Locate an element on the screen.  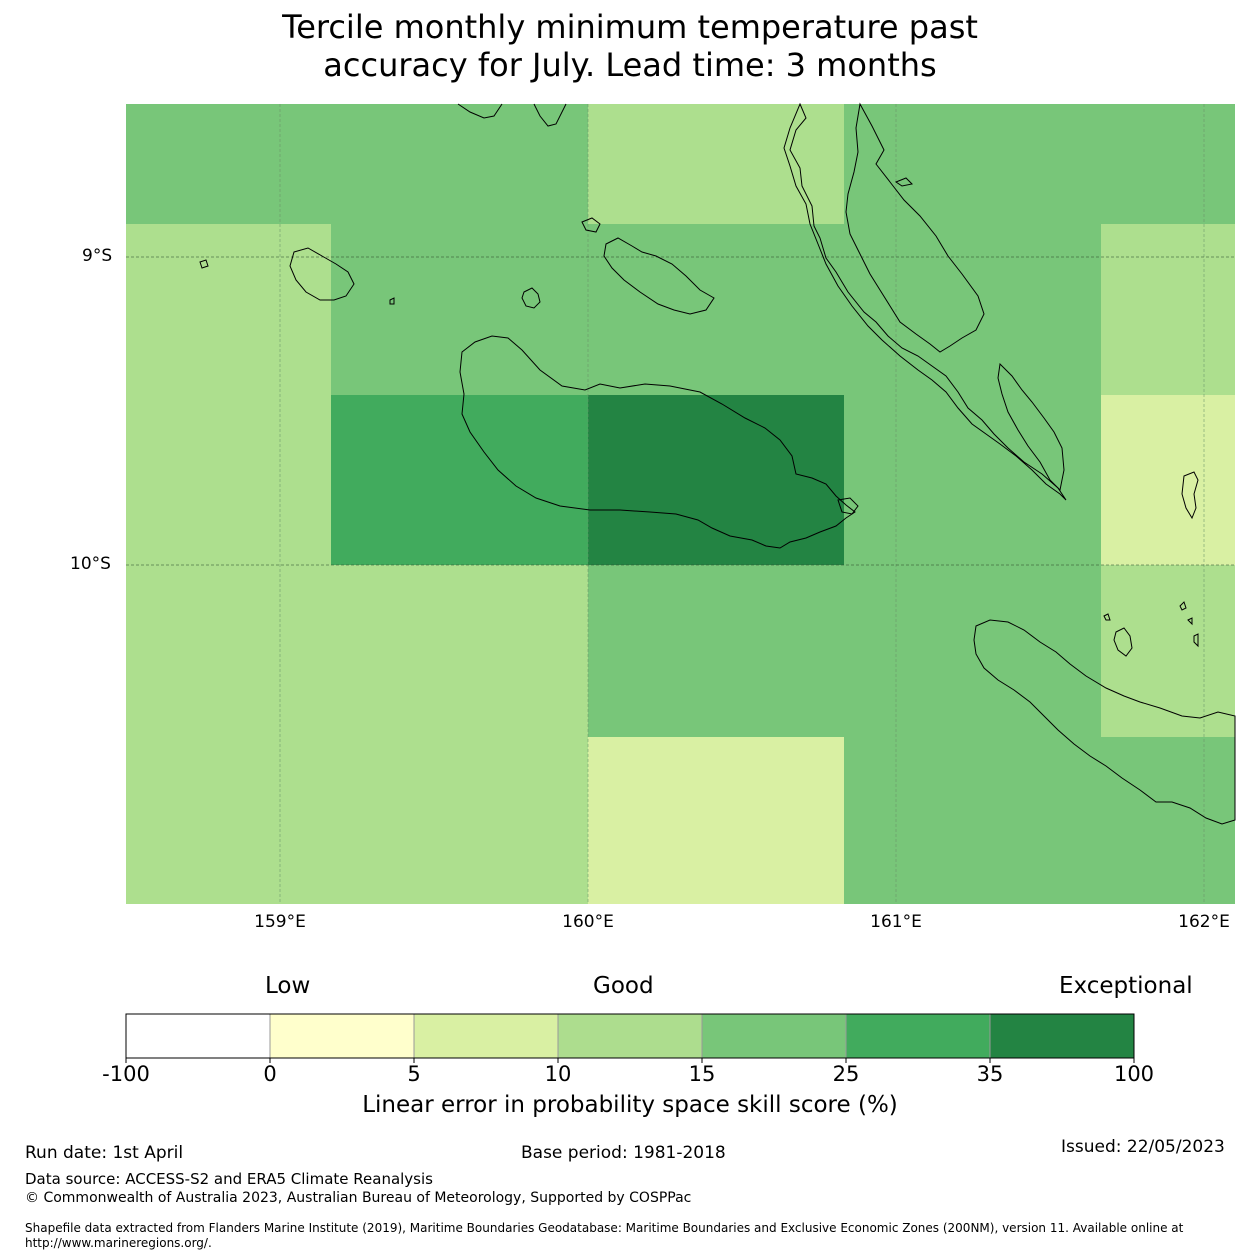
run-date: Run date: 1st April is located at coordinates (104, 1153).